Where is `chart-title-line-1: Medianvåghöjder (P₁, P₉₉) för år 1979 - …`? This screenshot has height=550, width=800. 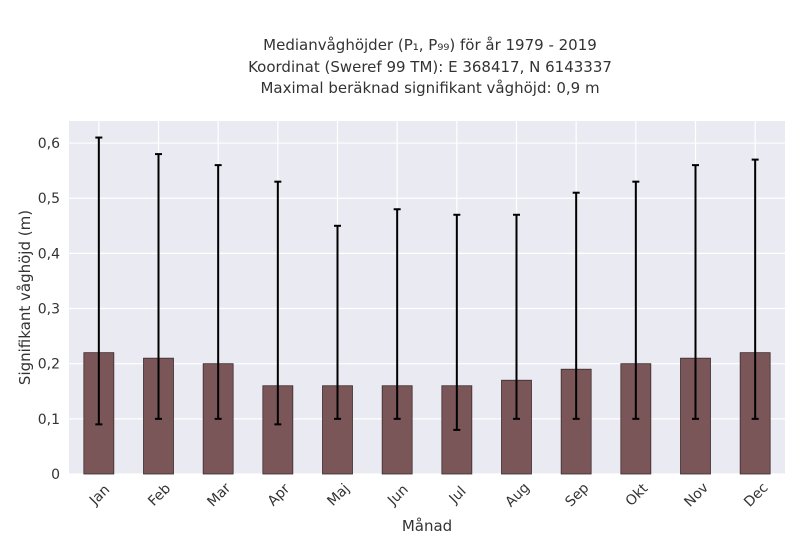
chart-title-line-1: Medianvåghöjder (P₁, P₉₉) för år 1979 - … is located at coordinates (430, 45).